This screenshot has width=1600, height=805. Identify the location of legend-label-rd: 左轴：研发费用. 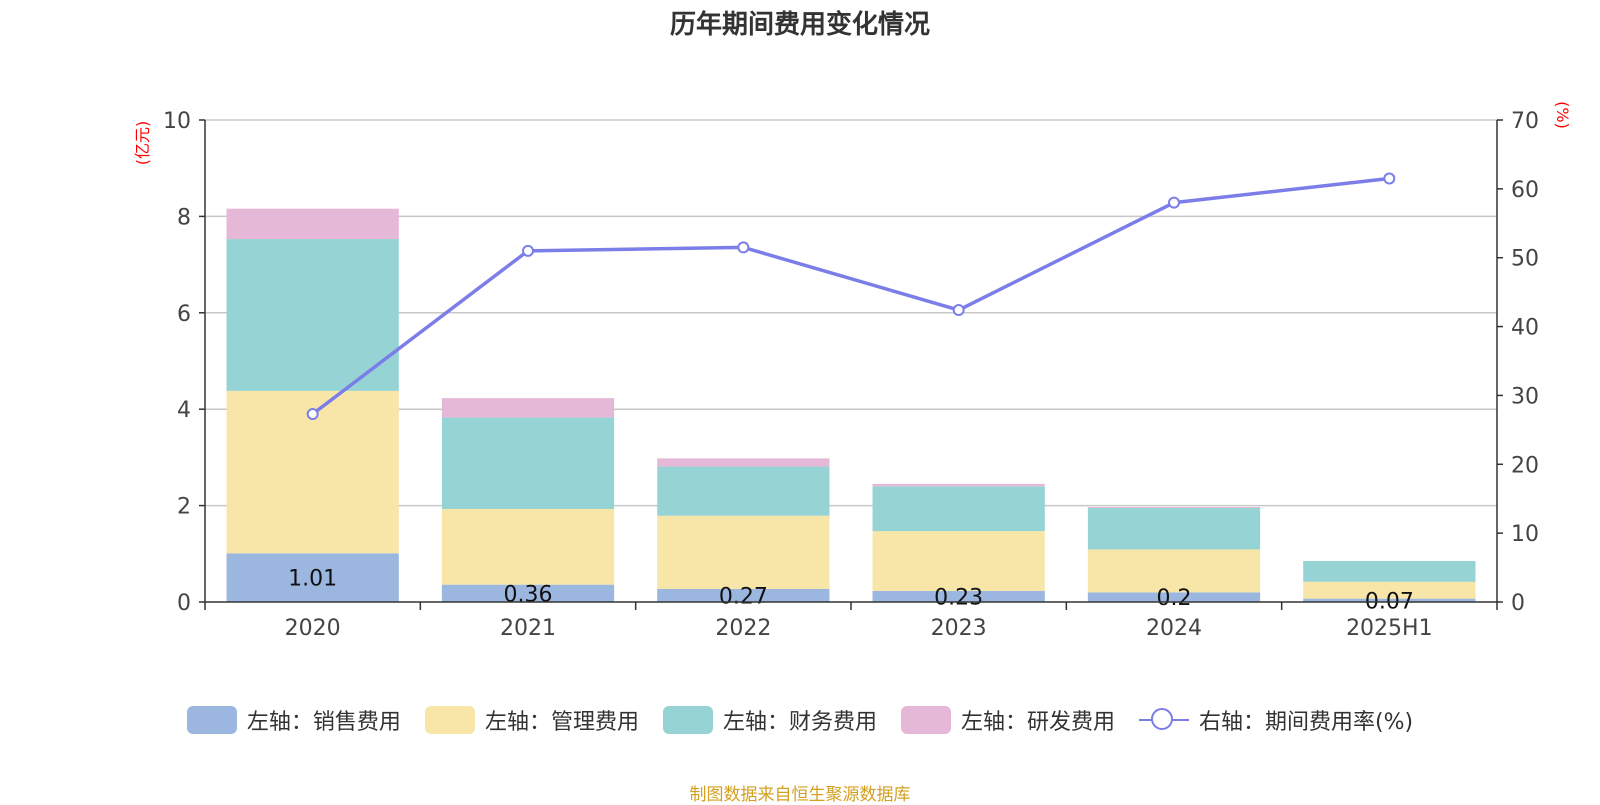
(1037, 722).